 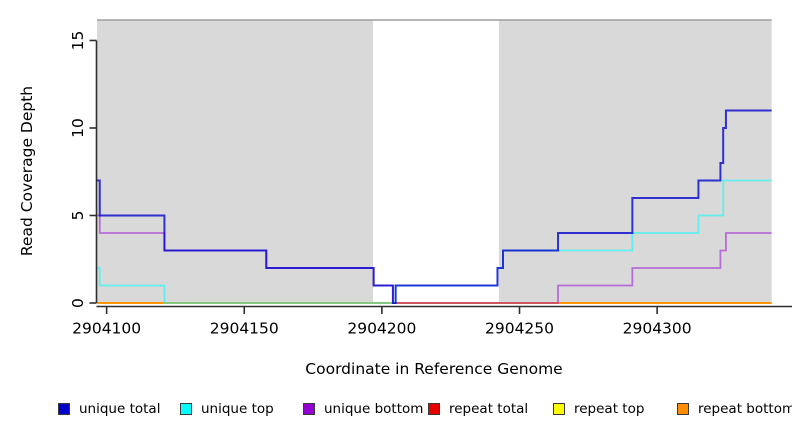 What do you see at coordinates (78, 41) in the screenshot?
I see `y-tick-label: 15` at bounding box center [78, 41].